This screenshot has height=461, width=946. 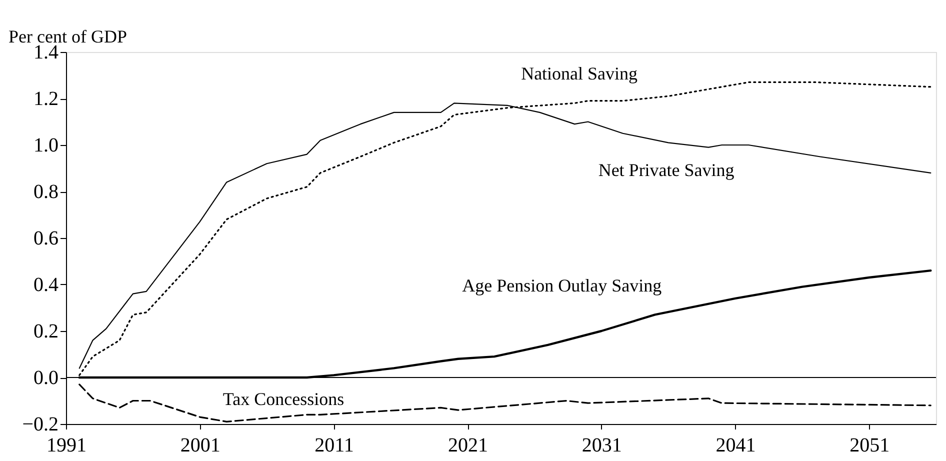 I want to click on y-tick-label: −0.2, so click(x=40, y=425).